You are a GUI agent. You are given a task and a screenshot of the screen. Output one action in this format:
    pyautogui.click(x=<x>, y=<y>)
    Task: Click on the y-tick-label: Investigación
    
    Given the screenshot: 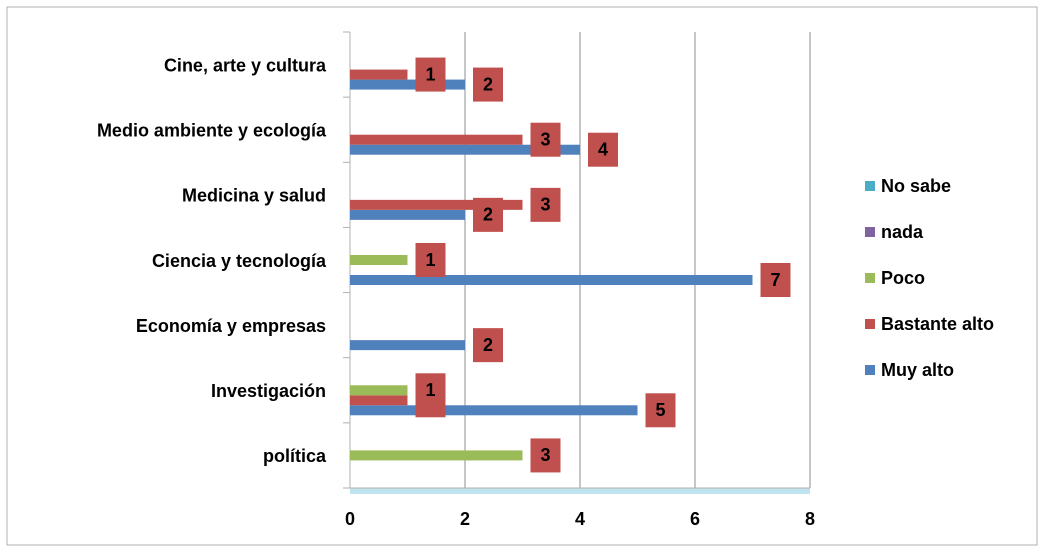 What is the action you would take?
    pyautogui.click(x=268, y=391)
    